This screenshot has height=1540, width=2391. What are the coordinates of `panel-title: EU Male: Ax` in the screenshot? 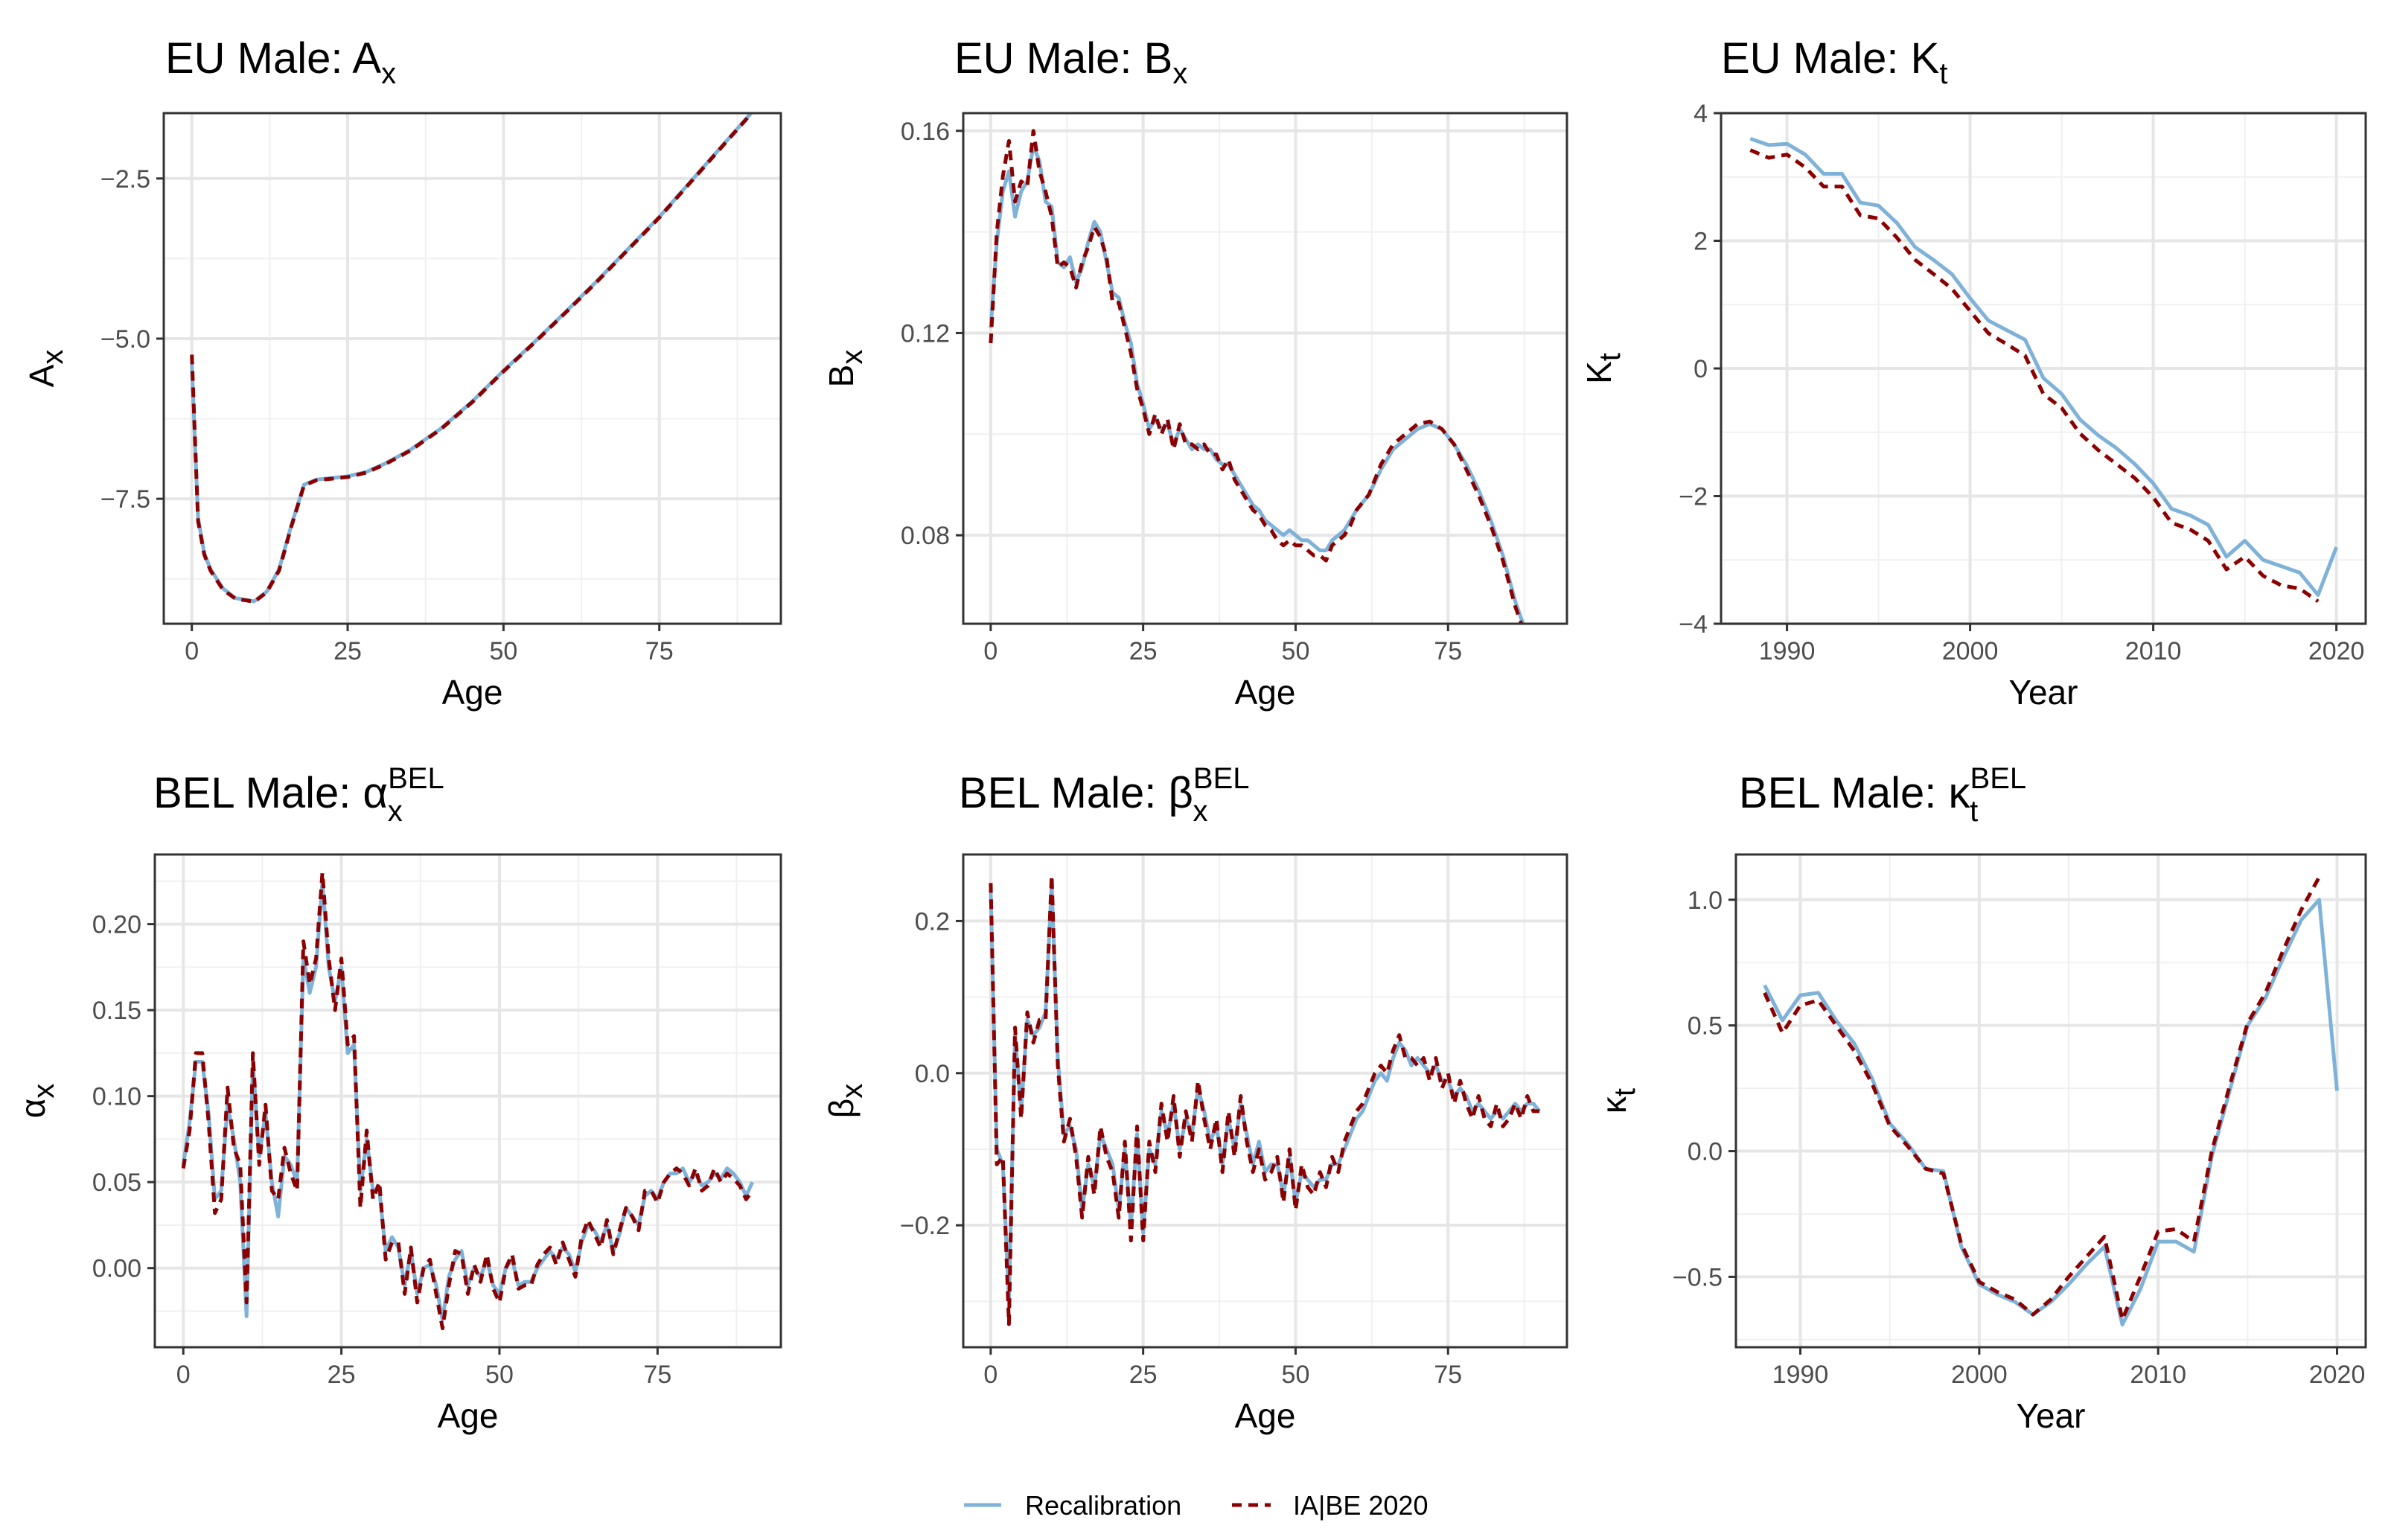 It's located at (280, 62).